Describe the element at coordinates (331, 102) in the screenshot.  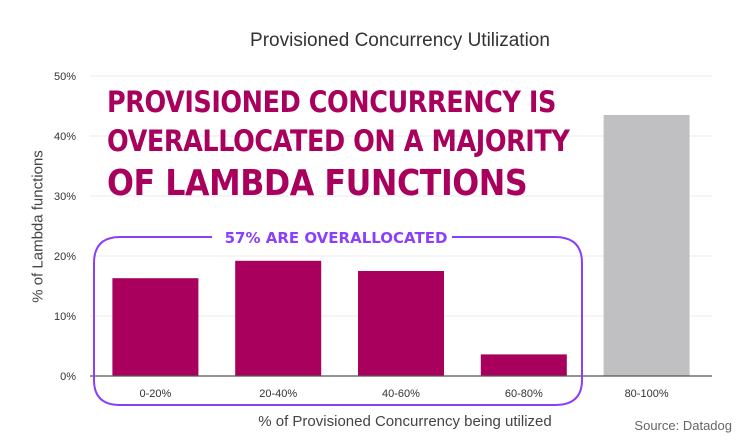
I see `headline-line-1: PROVISIONED CONCURRENCY IS` at that location.